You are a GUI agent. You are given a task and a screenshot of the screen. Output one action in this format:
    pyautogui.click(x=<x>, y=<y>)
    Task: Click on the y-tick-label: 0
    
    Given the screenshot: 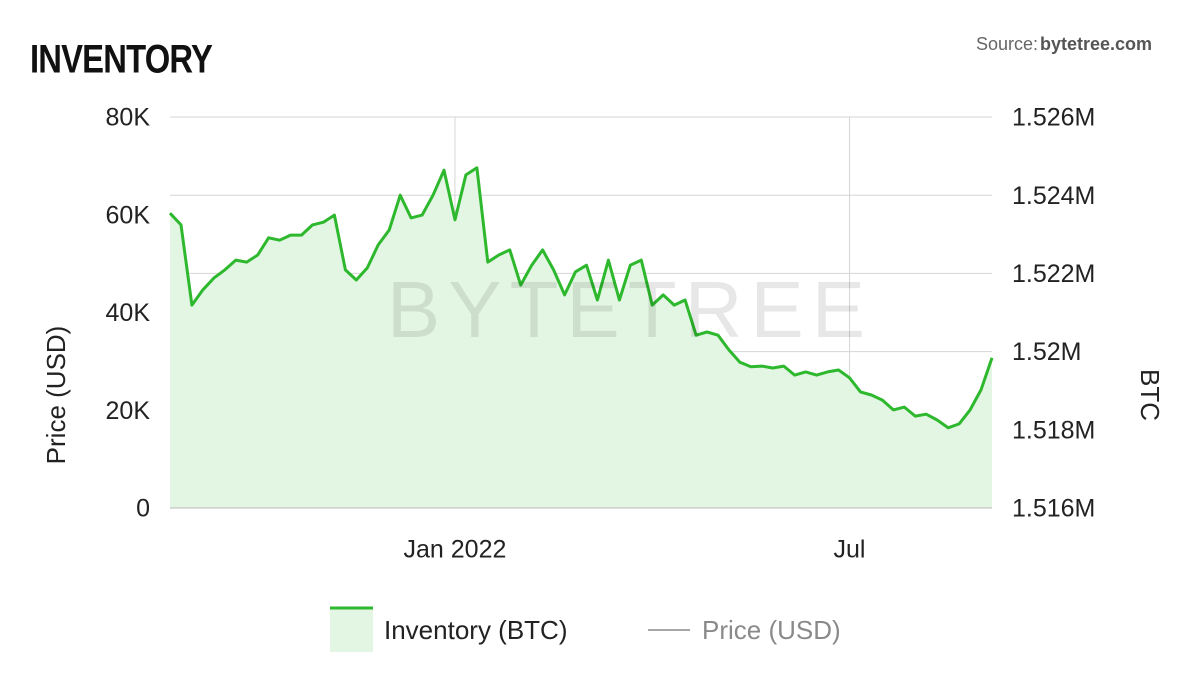 What is the action you would take?
    pyautogui.click(x=143, y=509)
    